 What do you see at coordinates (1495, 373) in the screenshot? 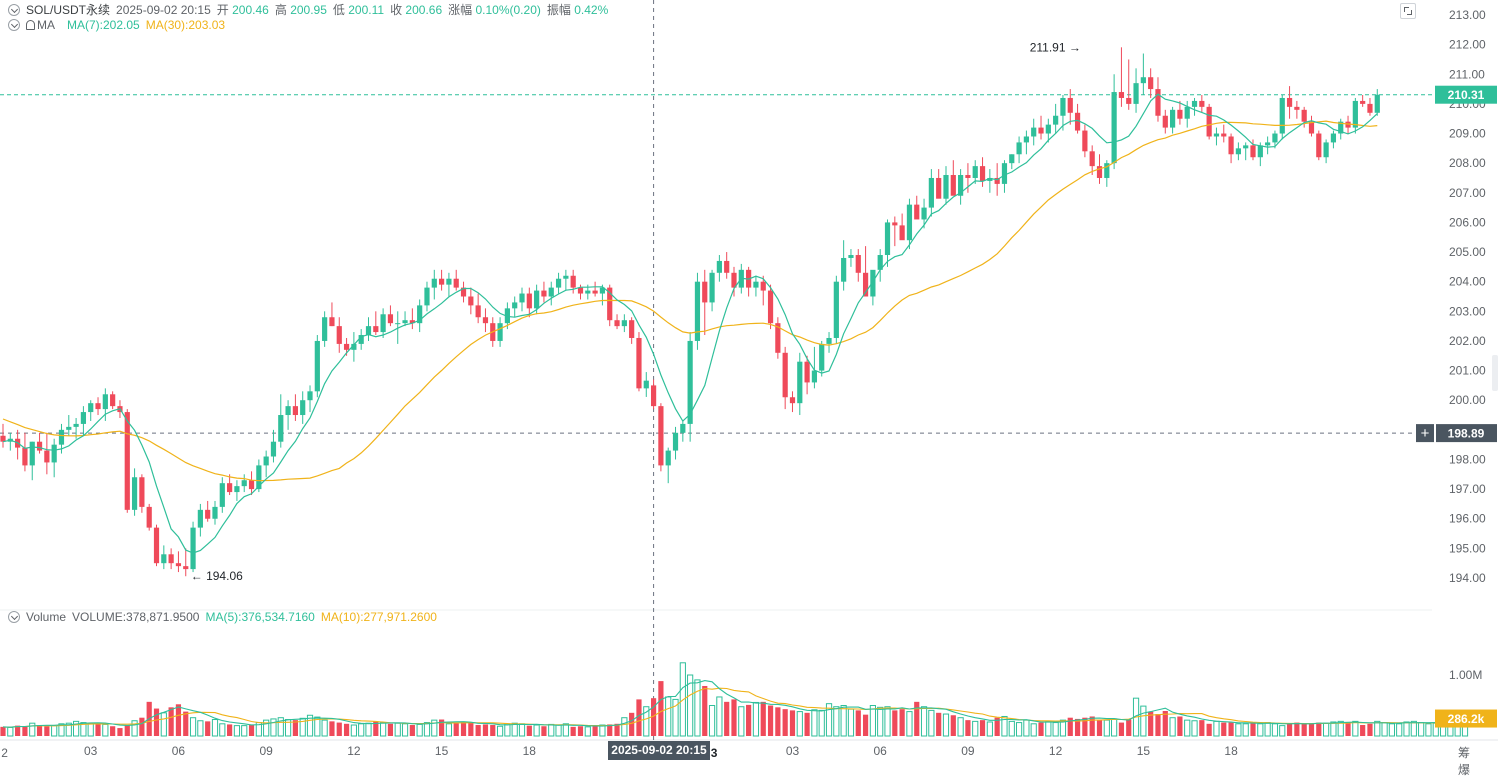
I see `right-panel-handle` at bounding box center [1495, 373].